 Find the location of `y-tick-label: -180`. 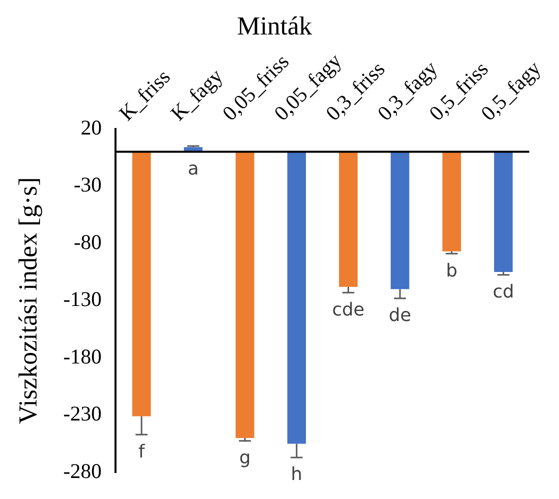

y-tick-label: -180 is located at coordinates (82, 356).